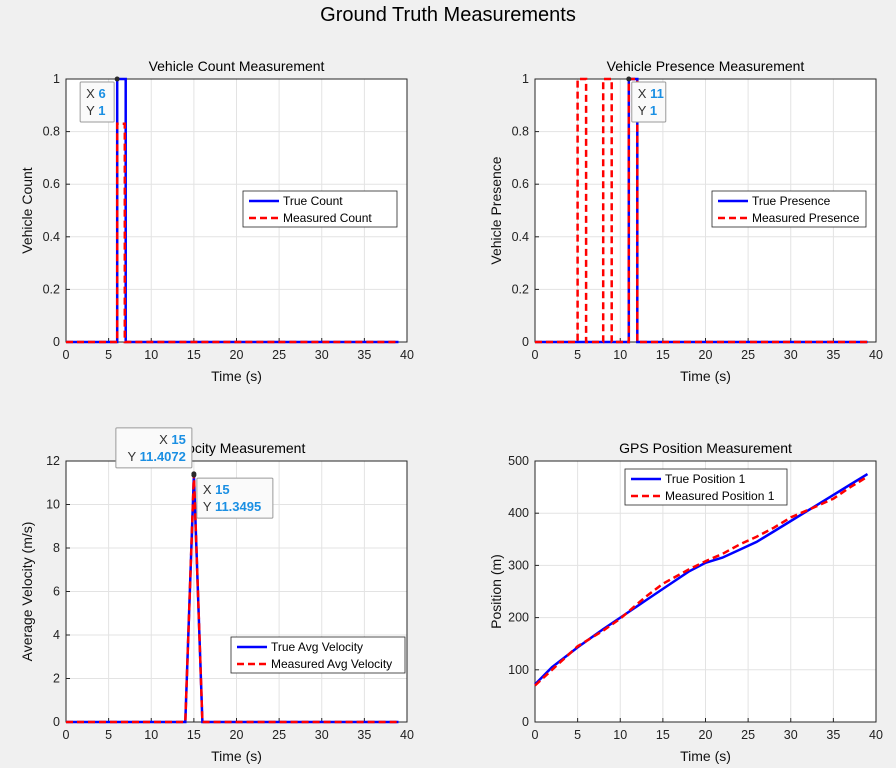 Image resolution: width=896 pixels, height=768 pixels. Describe the element at coordinates (496, 591) in the screenshot. I see `y-axis-label: Position (m)` at that location.